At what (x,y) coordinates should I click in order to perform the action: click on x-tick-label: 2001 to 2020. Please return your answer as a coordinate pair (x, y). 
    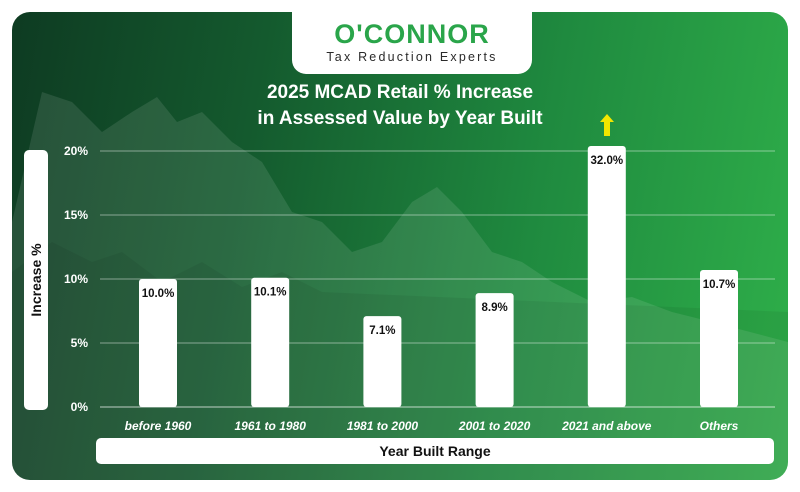
    Looking at the image, I should click on (494, 426).